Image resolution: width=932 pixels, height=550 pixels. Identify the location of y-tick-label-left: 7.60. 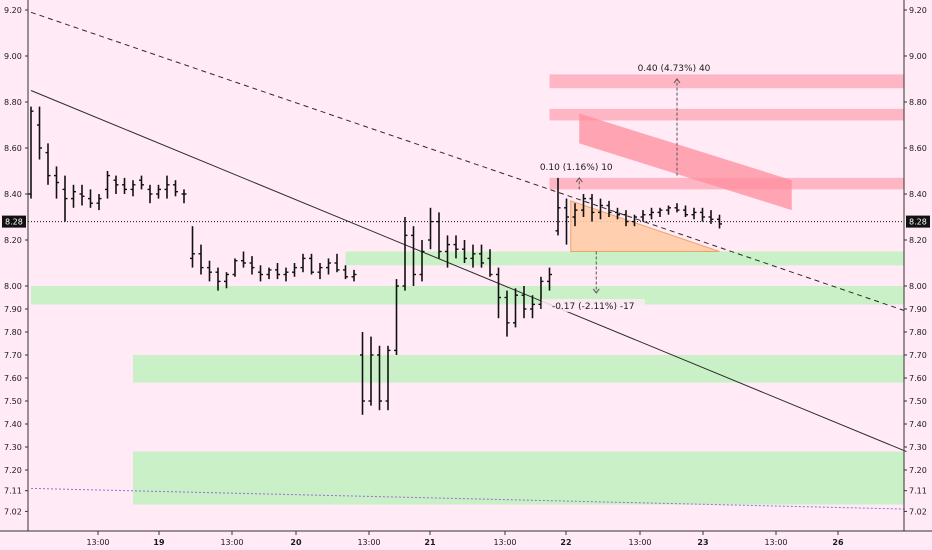
(13, 378).